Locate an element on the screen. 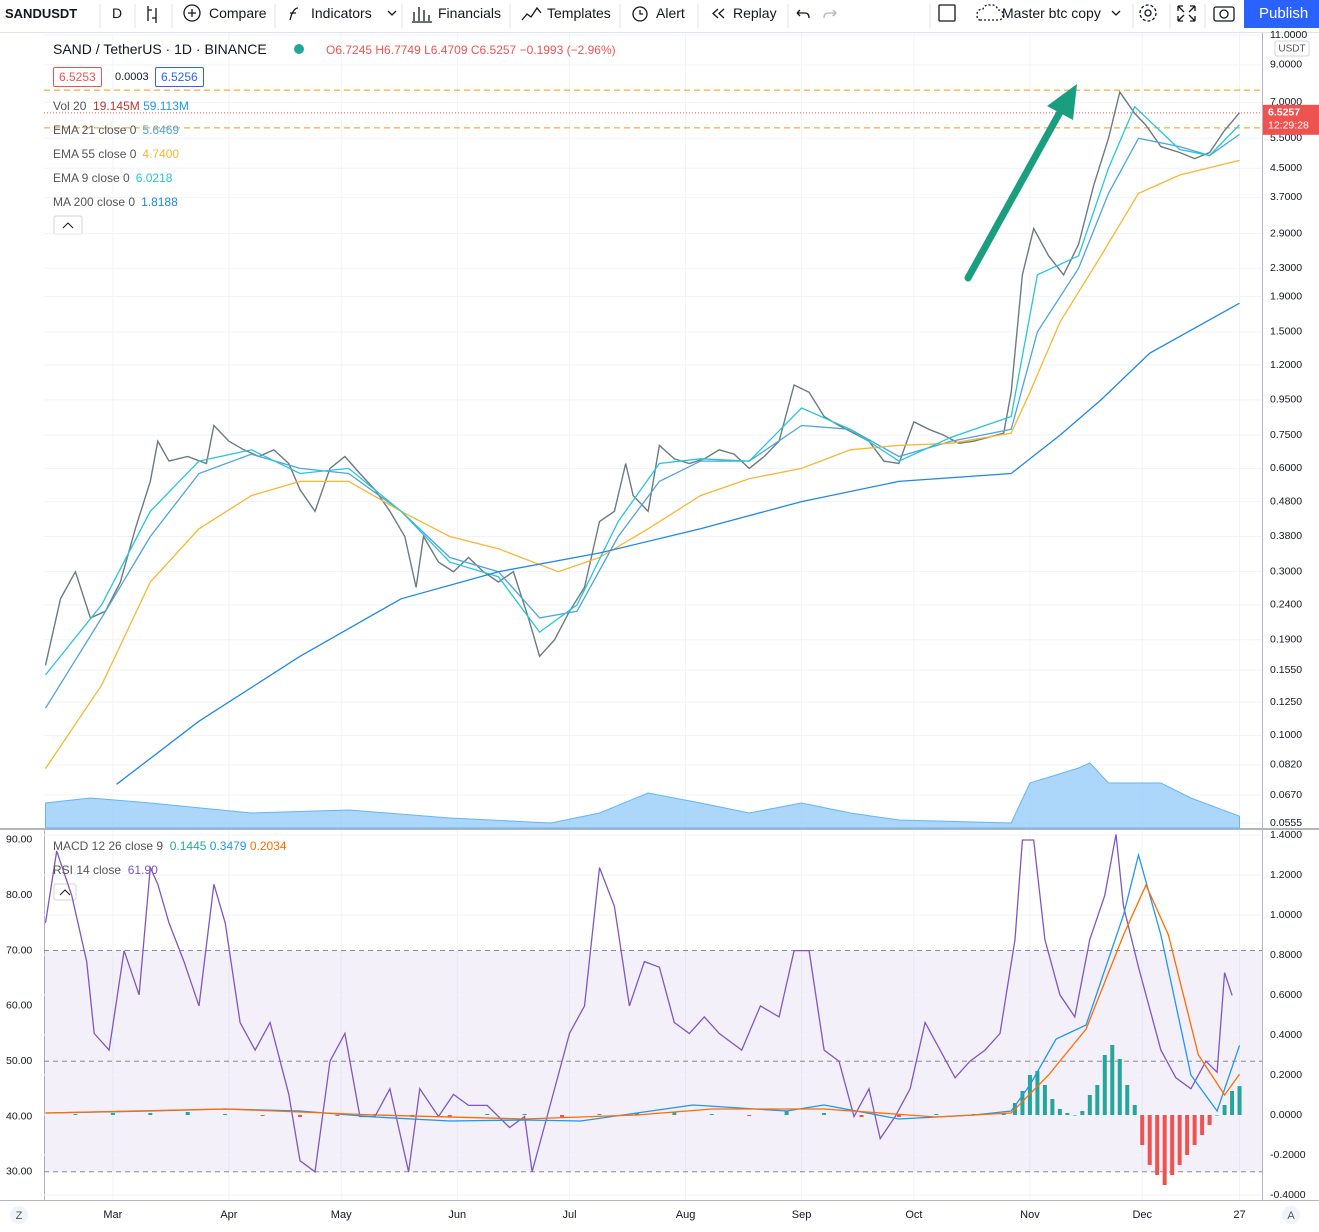  publish-button is located at coordinates (1281, 14).